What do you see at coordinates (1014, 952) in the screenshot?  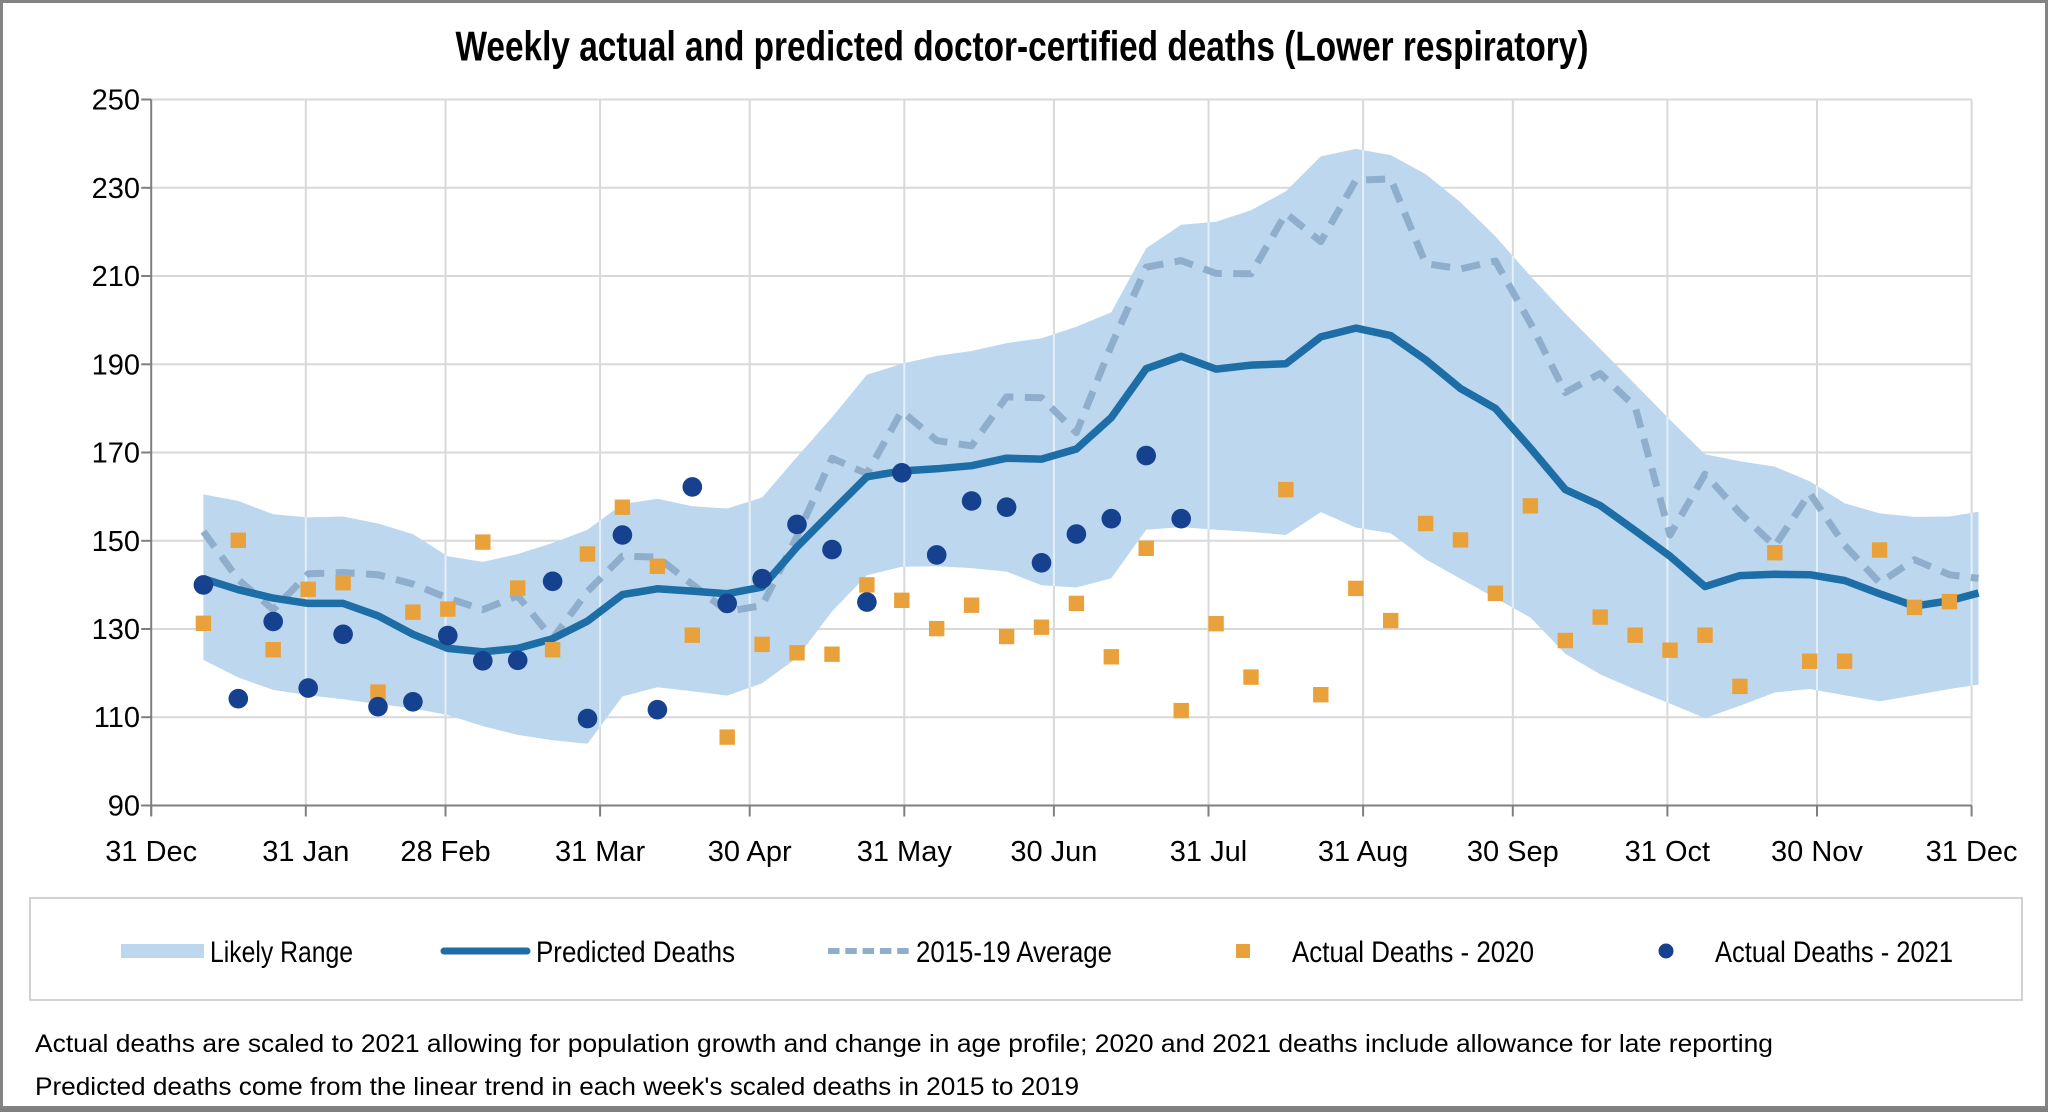 I see `svg-text: 2015-19 Average` at bounding box center [1014, 952].